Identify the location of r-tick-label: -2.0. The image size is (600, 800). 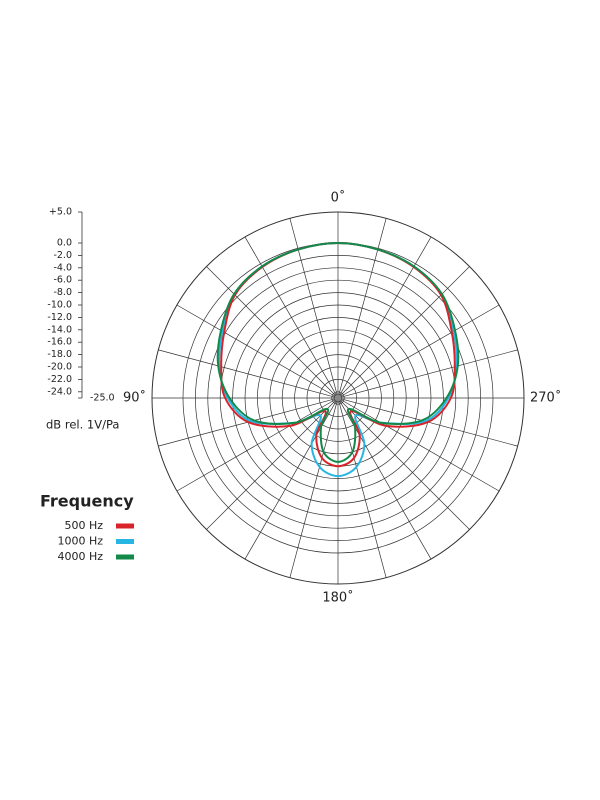
(62, 255).